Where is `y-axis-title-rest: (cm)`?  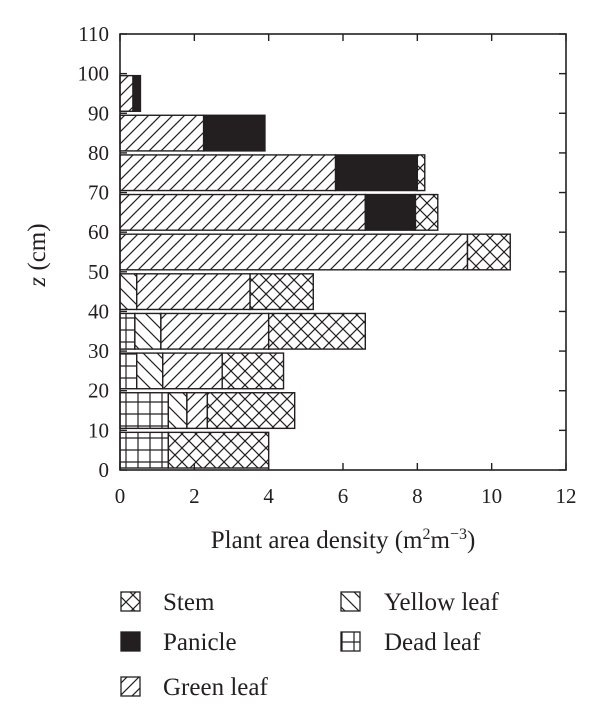
y-axis-title-rest: (cm) is located at coordinates (37, 249).